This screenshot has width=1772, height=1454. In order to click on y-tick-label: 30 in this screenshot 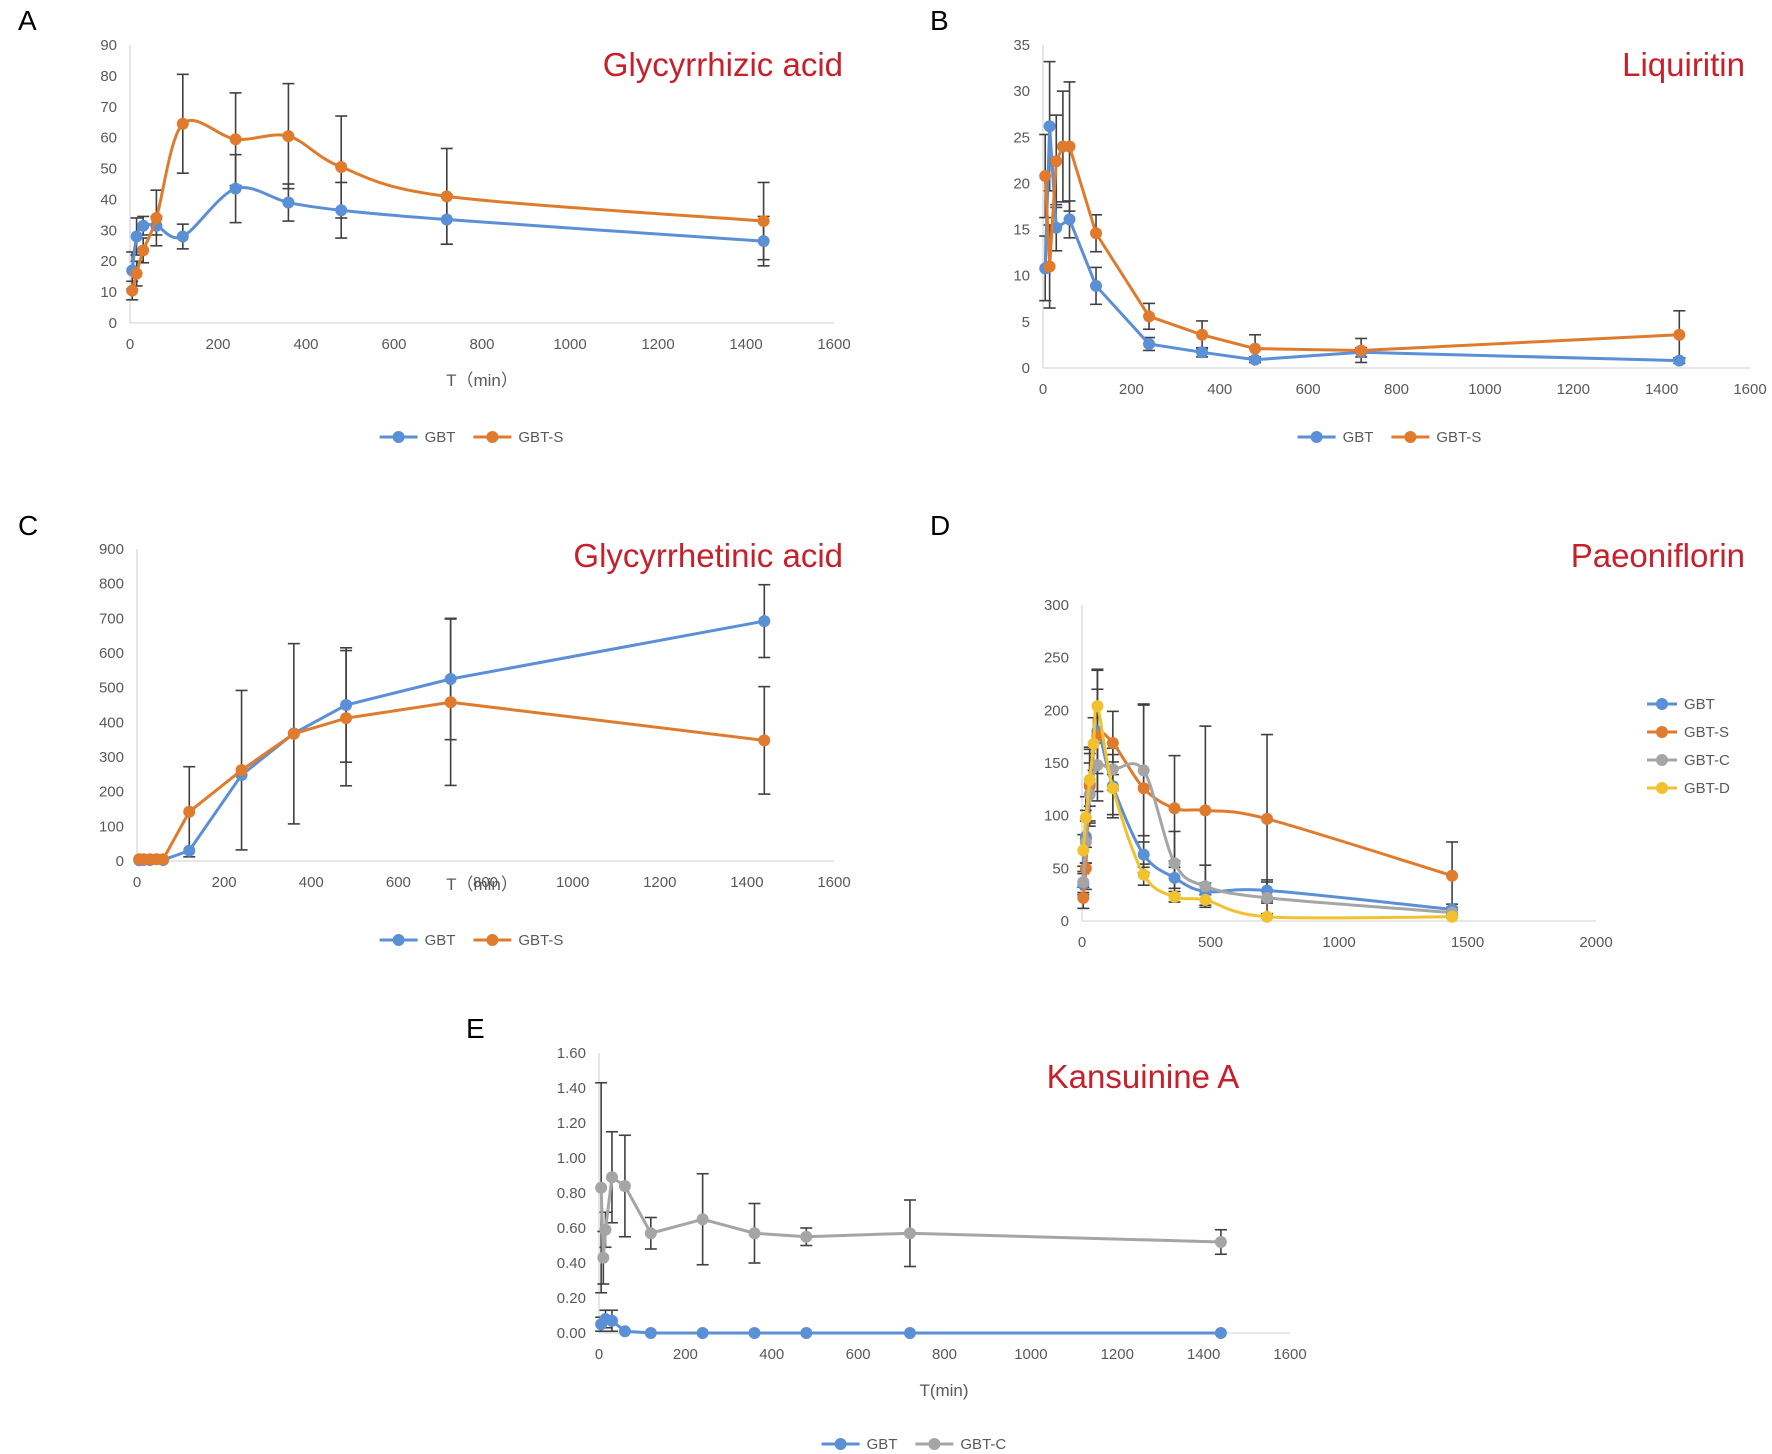, I will do `click(108, 230)`.